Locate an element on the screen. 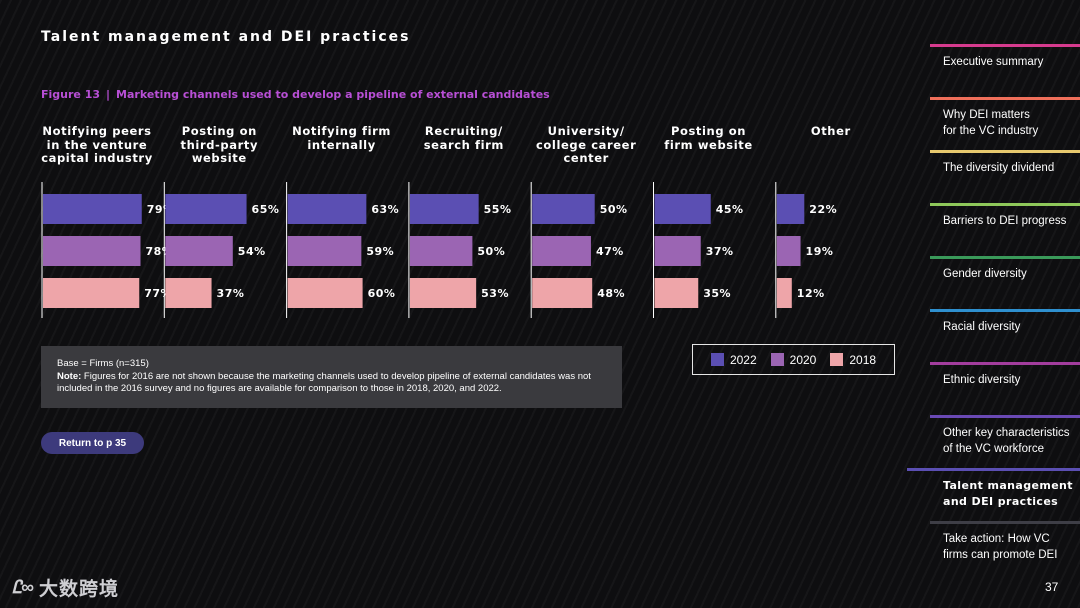  sidebar-item-label: Why DEI matters is located at coordinates (986, 115).